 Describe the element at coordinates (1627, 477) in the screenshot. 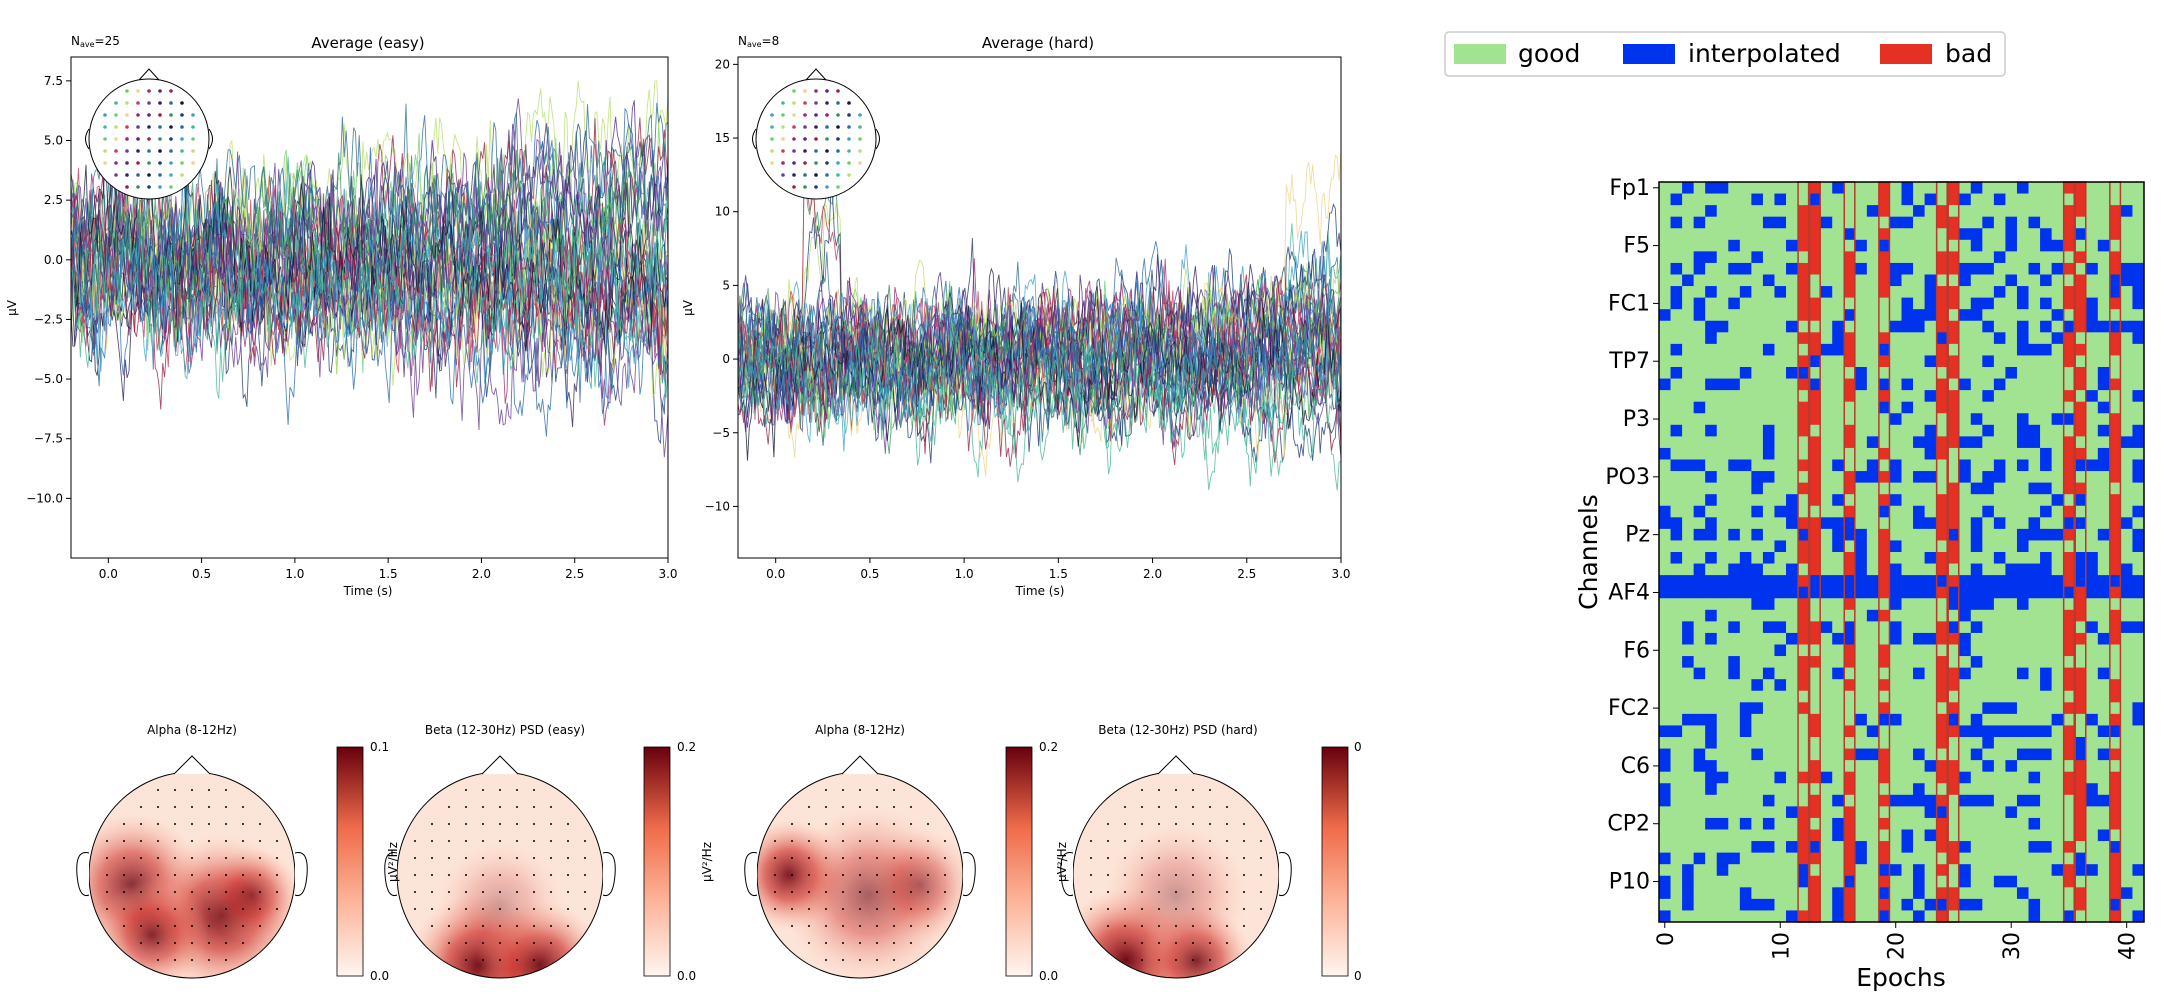

I see `channel-tick-label: PO3` at that location.